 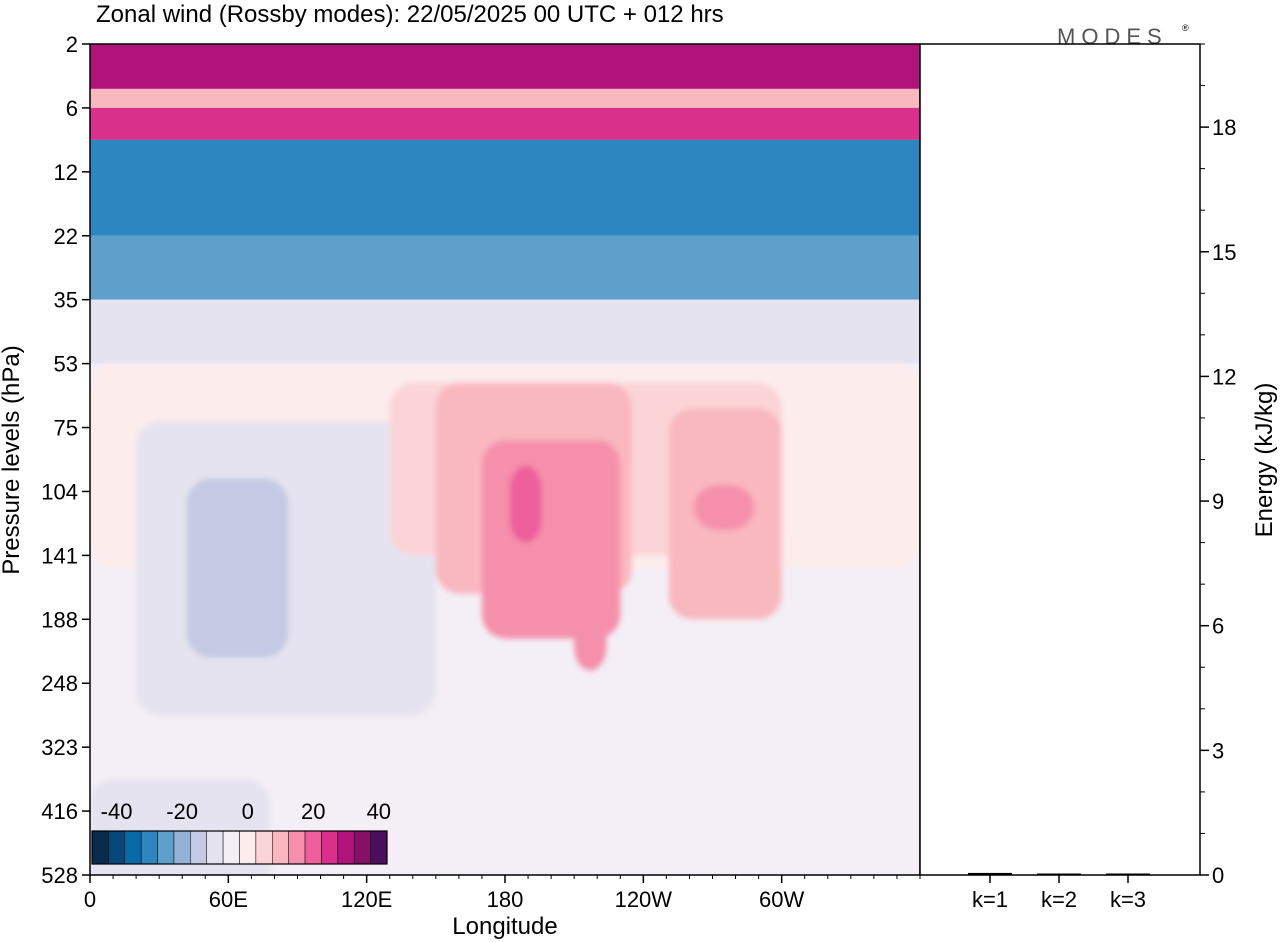 I want to click on energy-tick-label: 6, so click(x=1218, y=626).